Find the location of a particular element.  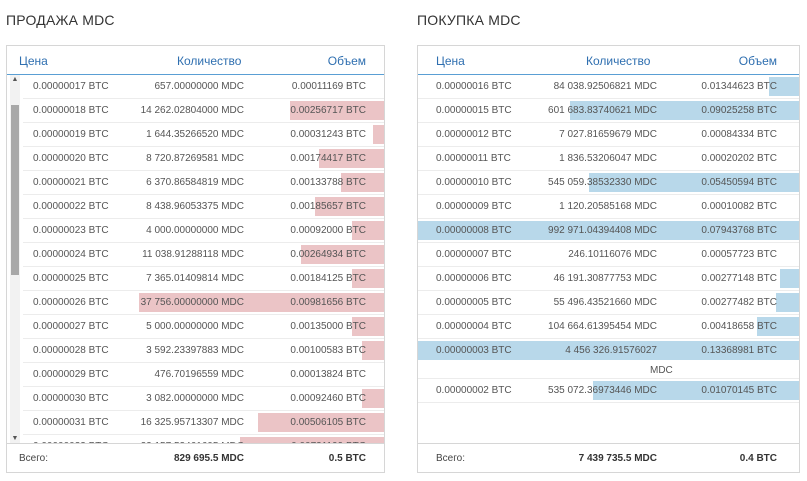

sell-row-qty: 6 370.86584819 MDC is located at coordinates (195, 182).